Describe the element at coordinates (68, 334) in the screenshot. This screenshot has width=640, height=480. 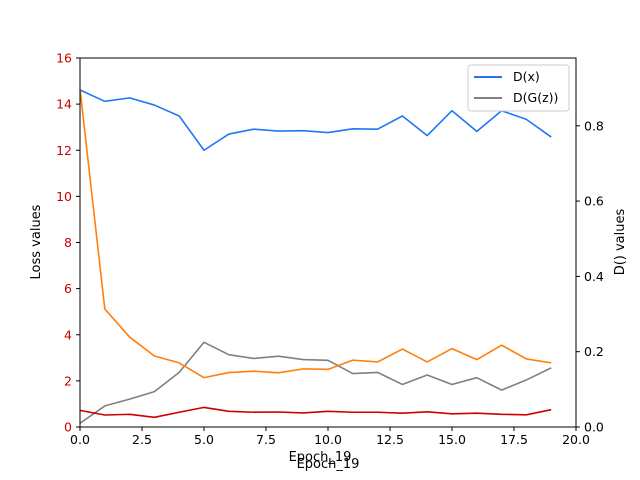
I see `left-tick-label: 4` at that location.